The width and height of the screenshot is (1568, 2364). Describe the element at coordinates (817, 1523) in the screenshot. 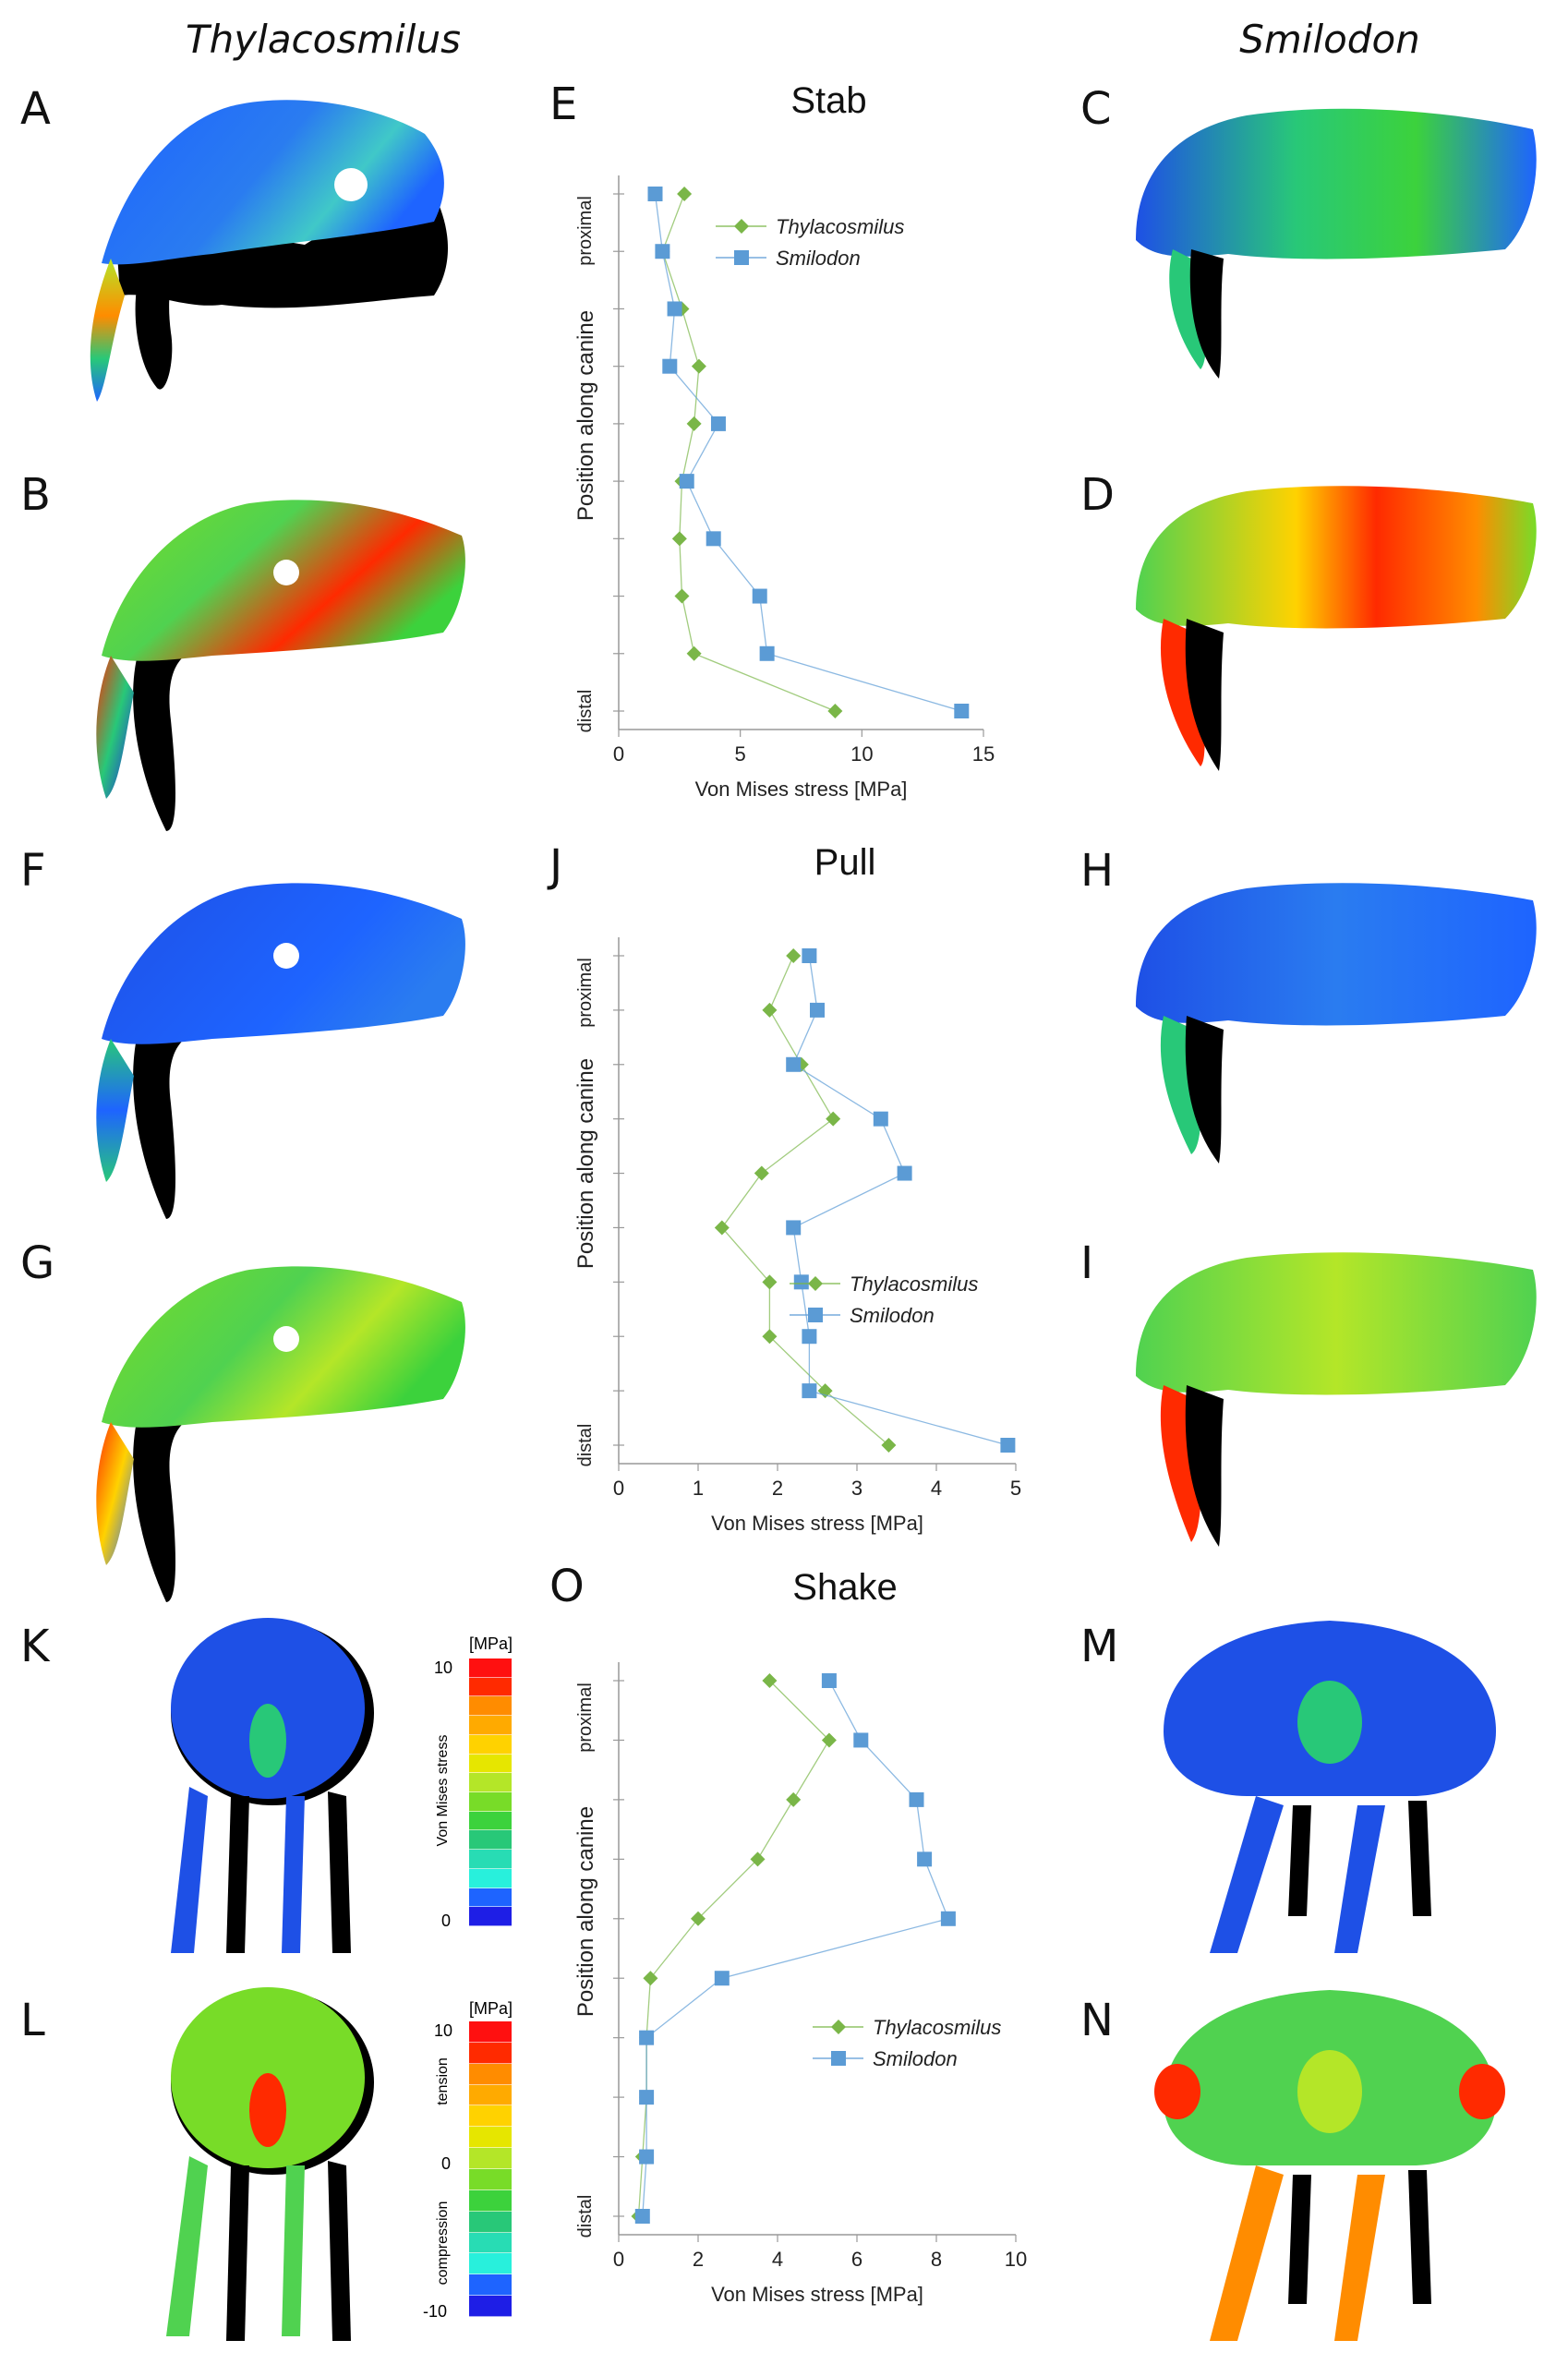

I see `x-axis-label: Von Mises stress [MPa]` at that location.